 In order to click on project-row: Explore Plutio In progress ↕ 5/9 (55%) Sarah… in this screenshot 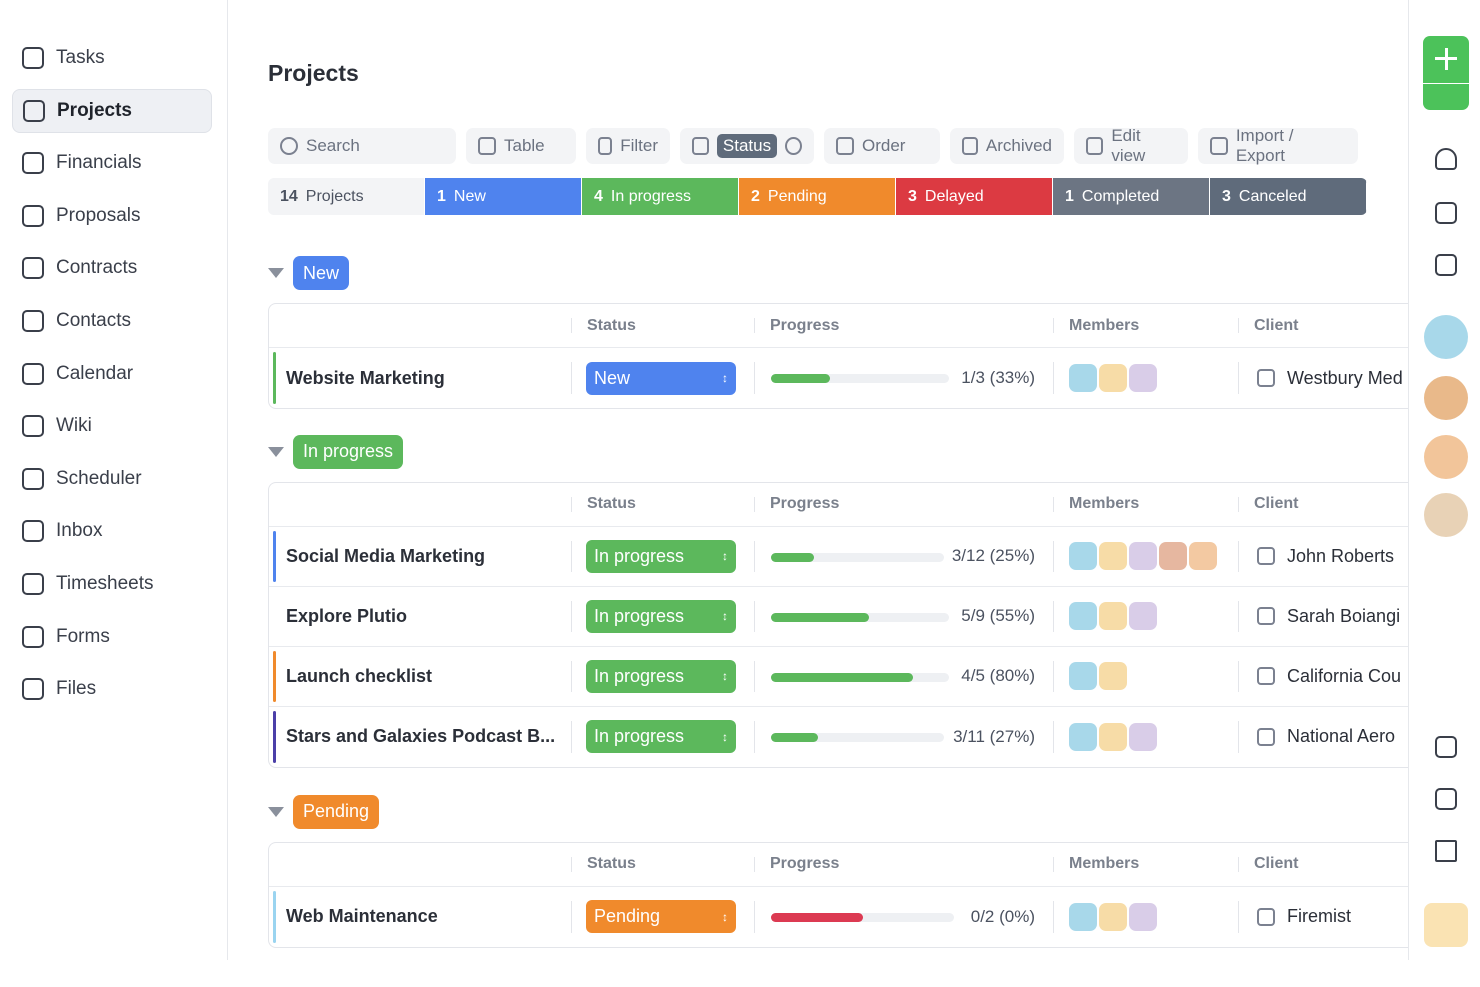, I will do `click(838, 617)`.